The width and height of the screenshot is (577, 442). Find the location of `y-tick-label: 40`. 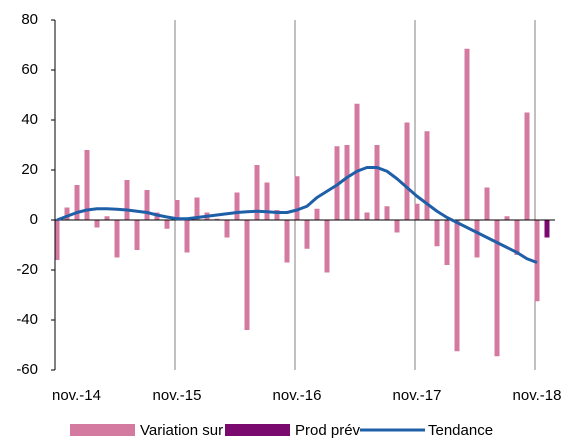

y-tick-label: 40 is located at coordinates (29, 119).